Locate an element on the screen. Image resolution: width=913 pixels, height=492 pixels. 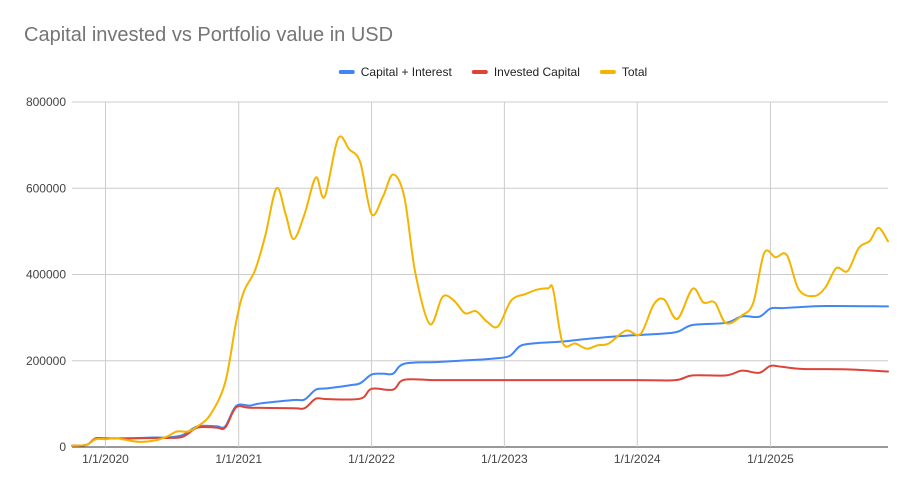
y-tick-label: 200000 is located at coordinates (46, 361).